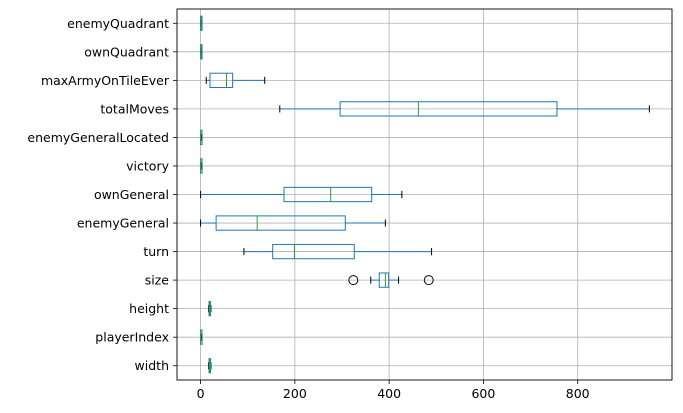 The height and width of the screenshot is (413, 683). I want to click on x-tick-label: 600, so click(483, 393).